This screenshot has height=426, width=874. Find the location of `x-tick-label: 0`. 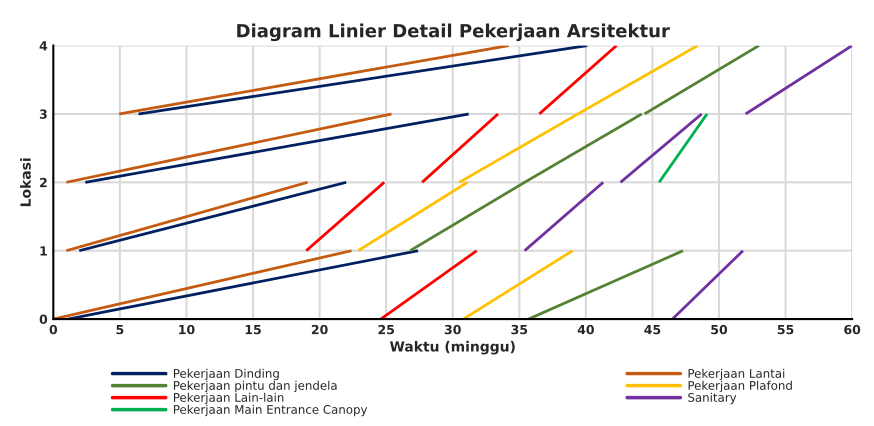

x-tick-label: 0 is located at coordinates (54, 329).